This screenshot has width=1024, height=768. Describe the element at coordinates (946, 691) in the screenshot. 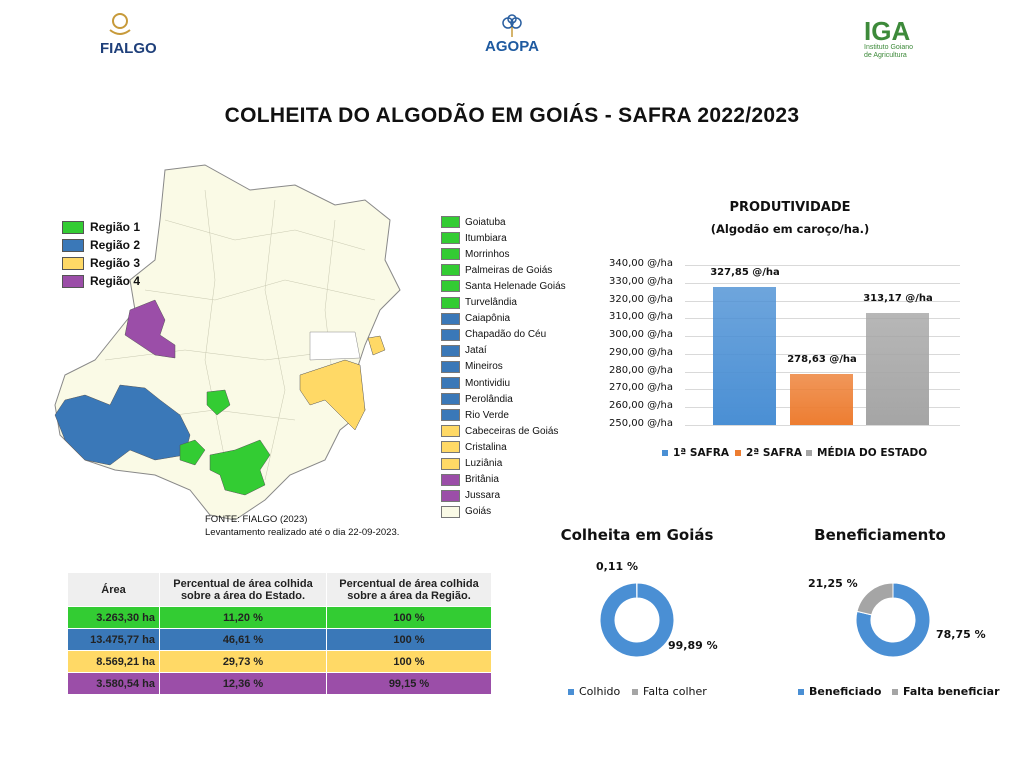

I see `pie-legend-item: Falta beneficiar` at that location.